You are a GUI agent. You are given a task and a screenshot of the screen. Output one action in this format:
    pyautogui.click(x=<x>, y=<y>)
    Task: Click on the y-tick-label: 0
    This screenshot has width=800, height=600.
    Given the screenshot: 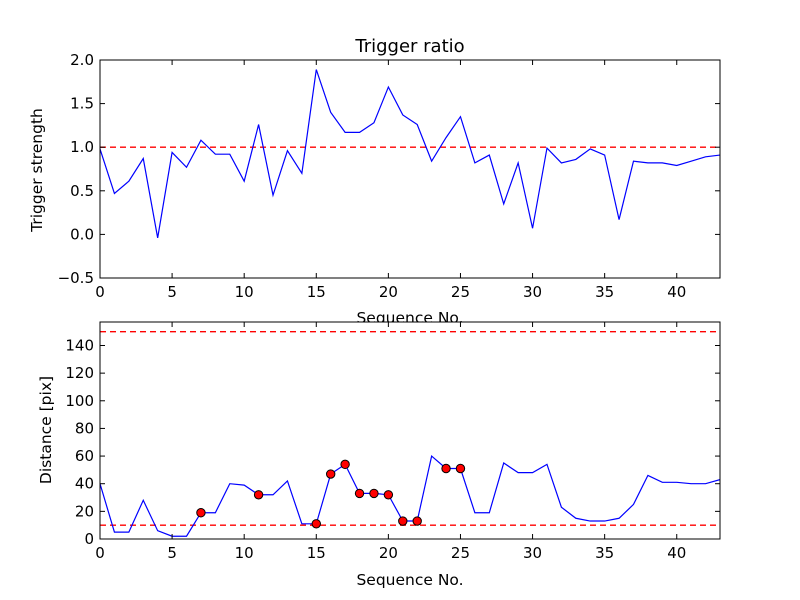 What is the action you would take?
    pyautogui.click(x=89, y=539)
    